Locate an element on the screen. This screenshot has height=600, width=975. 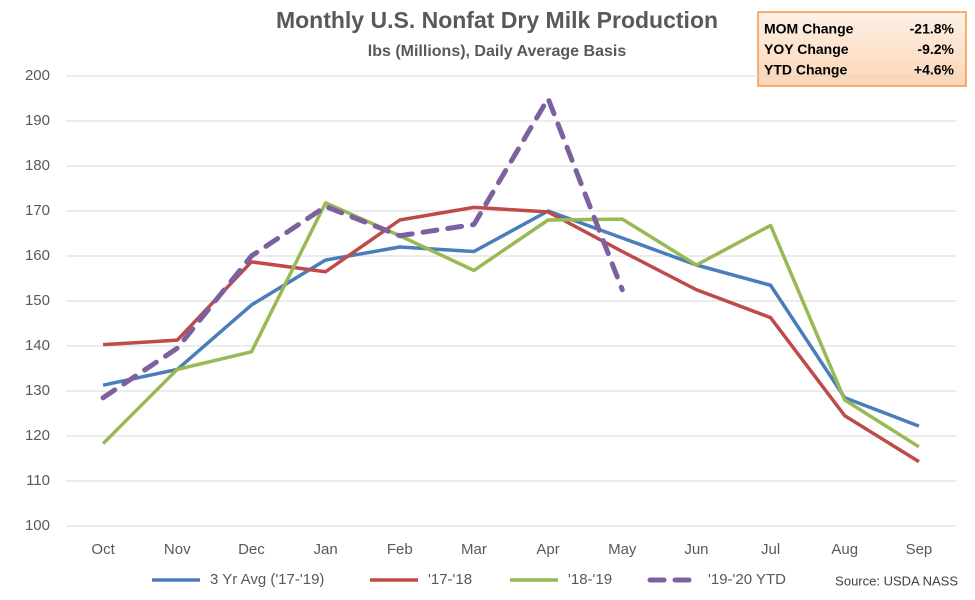
x-tick-label: Jul is located at coordinates (770, 549).